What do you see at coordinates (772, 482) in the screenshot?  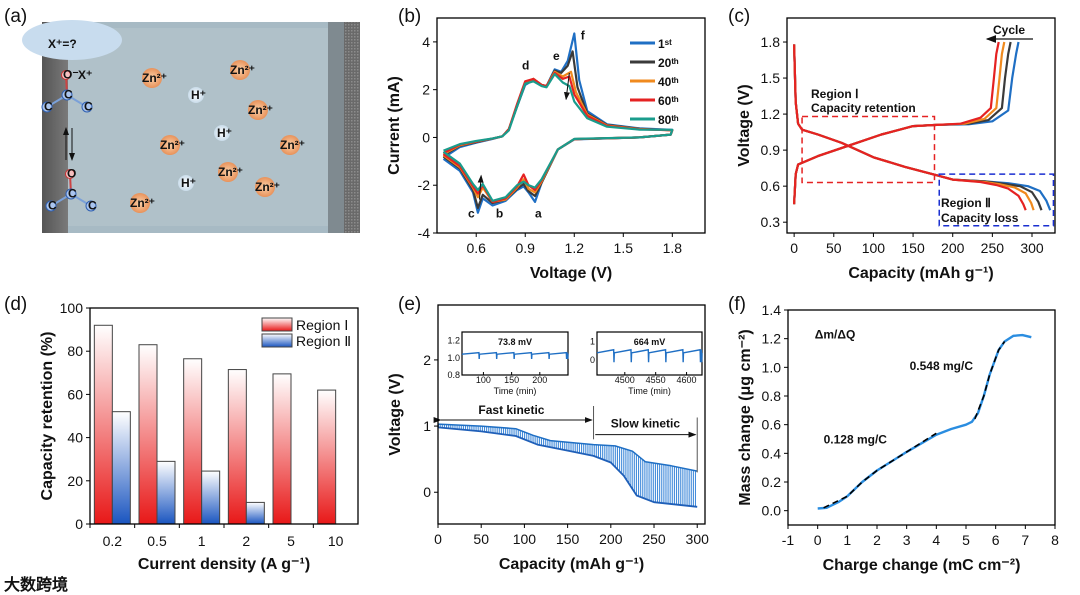 I see `y-tick-label: 0.2` at bounding box center [772, 482].